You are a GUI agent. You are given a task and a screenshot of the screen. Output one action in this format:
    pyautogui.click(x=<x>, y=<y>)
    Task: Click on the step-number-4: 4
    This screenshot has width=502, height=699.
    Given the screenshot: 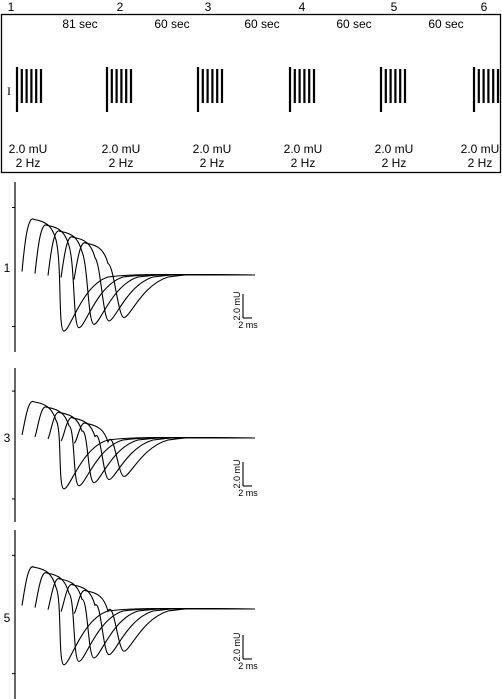 What is the action you would take?
    pyautogui.click(x=302, y=7)
    